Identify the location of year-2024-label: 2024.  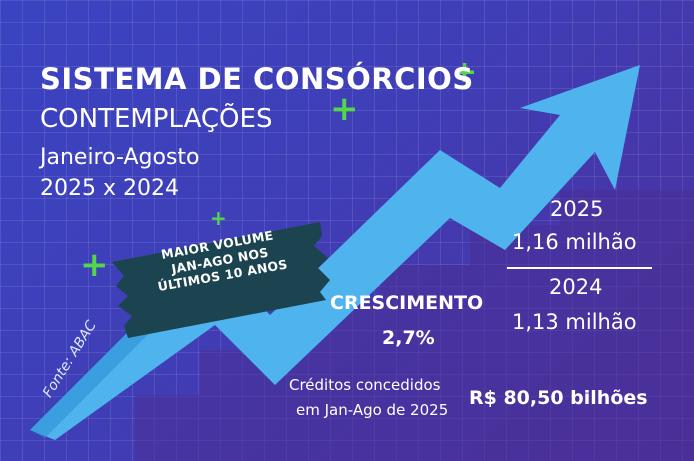
(576, 287).